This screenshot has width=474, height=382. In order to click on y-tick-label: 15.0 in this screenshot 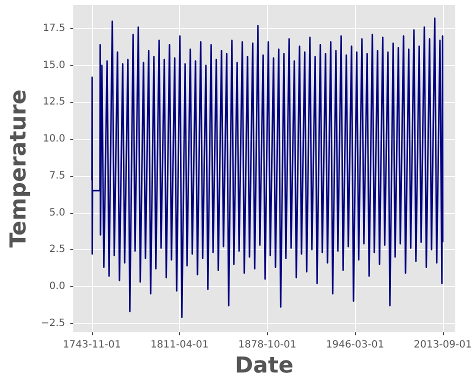, I will do `click(54, 65)`.